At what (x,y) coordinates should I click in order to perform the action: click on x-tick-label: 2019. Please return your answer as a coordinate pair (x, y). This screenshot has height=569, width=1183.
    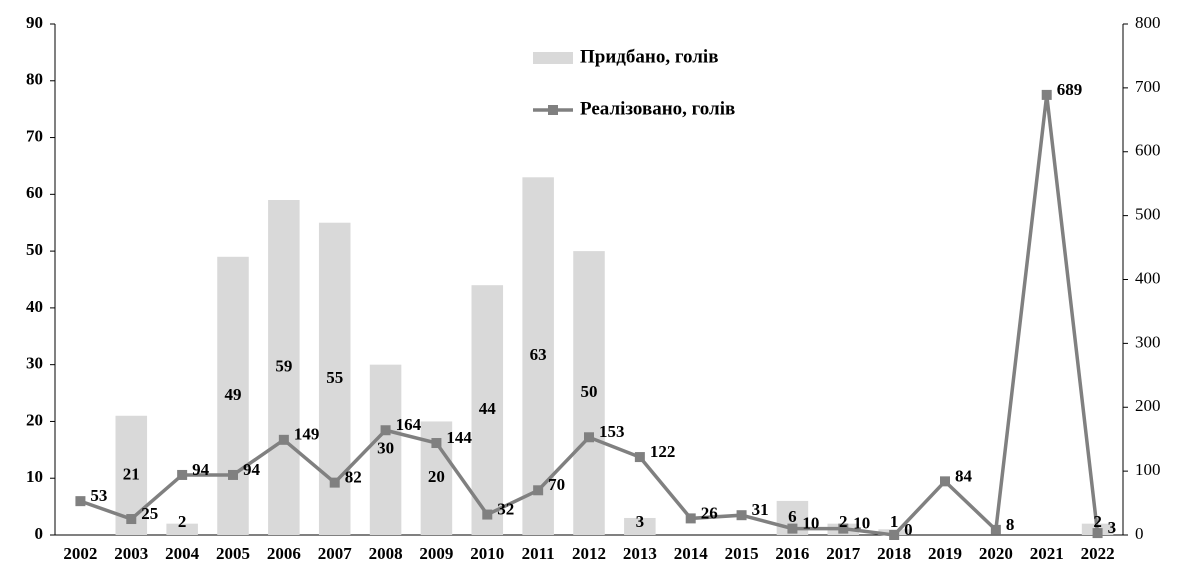
    Looking at the image, I should click on (945, 553).